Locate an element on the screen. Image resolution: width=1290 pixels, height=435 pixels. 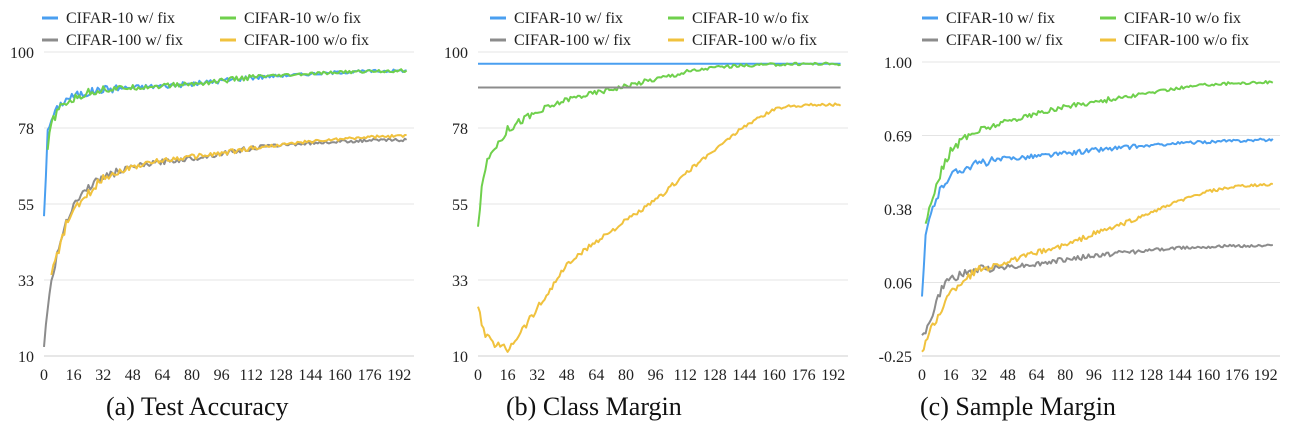
y-tick-label: 0.38 is located at coordinates (898, 210).